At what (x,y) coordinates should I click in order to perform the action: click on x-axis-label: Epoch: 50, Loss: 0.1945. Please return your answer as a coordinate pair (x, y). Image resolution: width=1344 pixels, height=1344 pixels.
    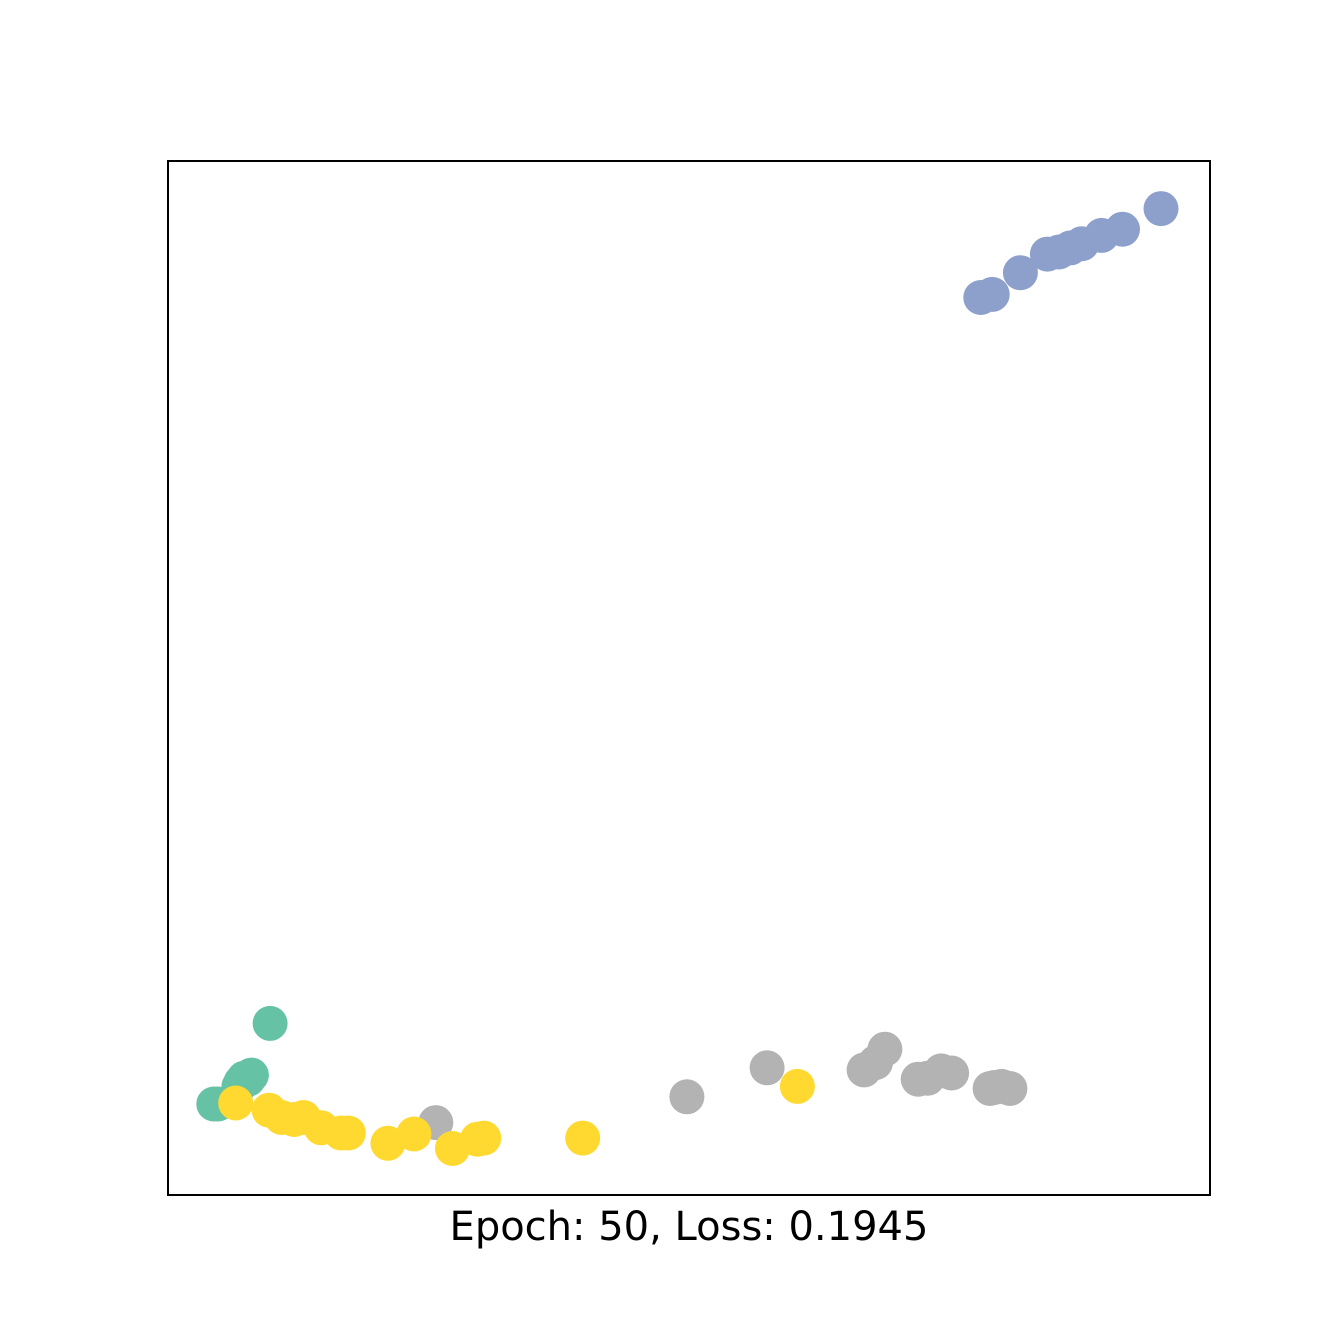
    Looking at the image, I should click on (689, 1227).